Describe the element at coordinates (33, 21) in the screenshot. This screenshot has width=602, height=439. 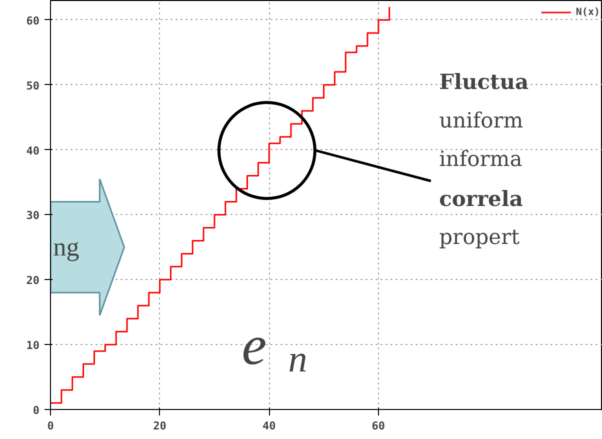
I see `y-tick-label: 60` at that location.